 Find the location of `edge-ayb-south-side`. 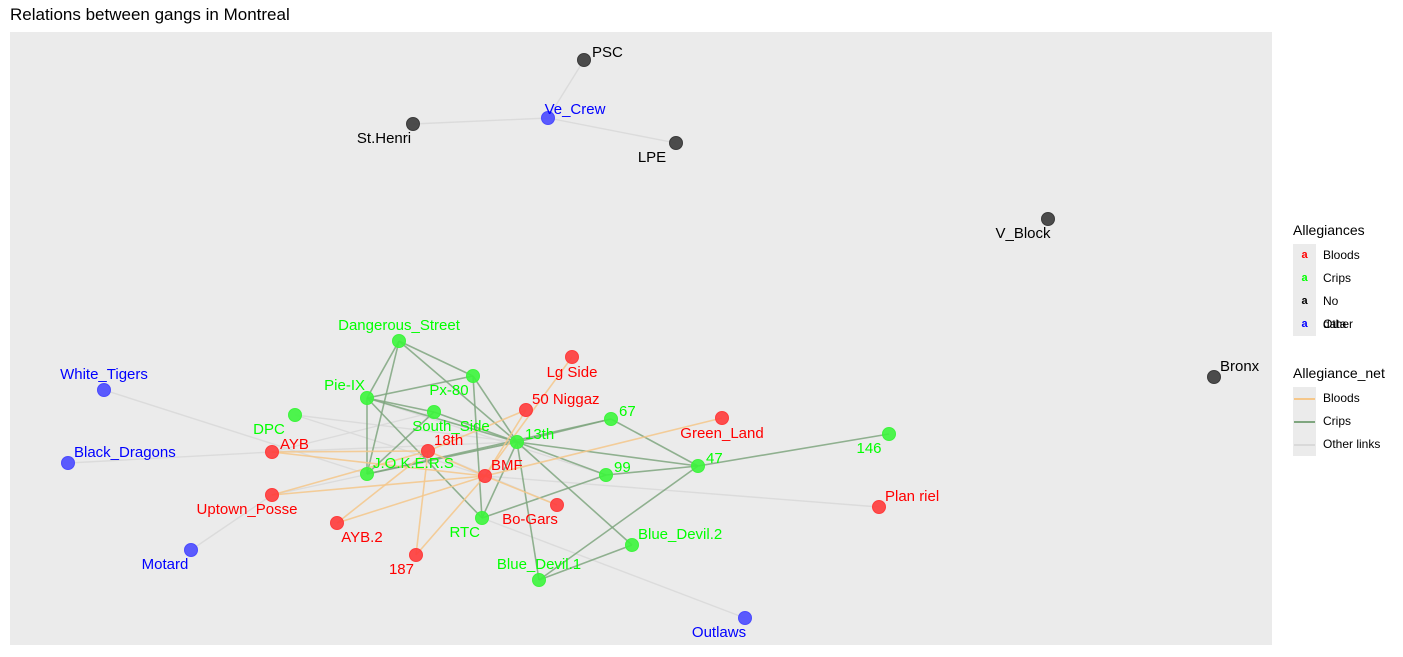

edge-ayb-south-side is located at coordinates (353, 432).